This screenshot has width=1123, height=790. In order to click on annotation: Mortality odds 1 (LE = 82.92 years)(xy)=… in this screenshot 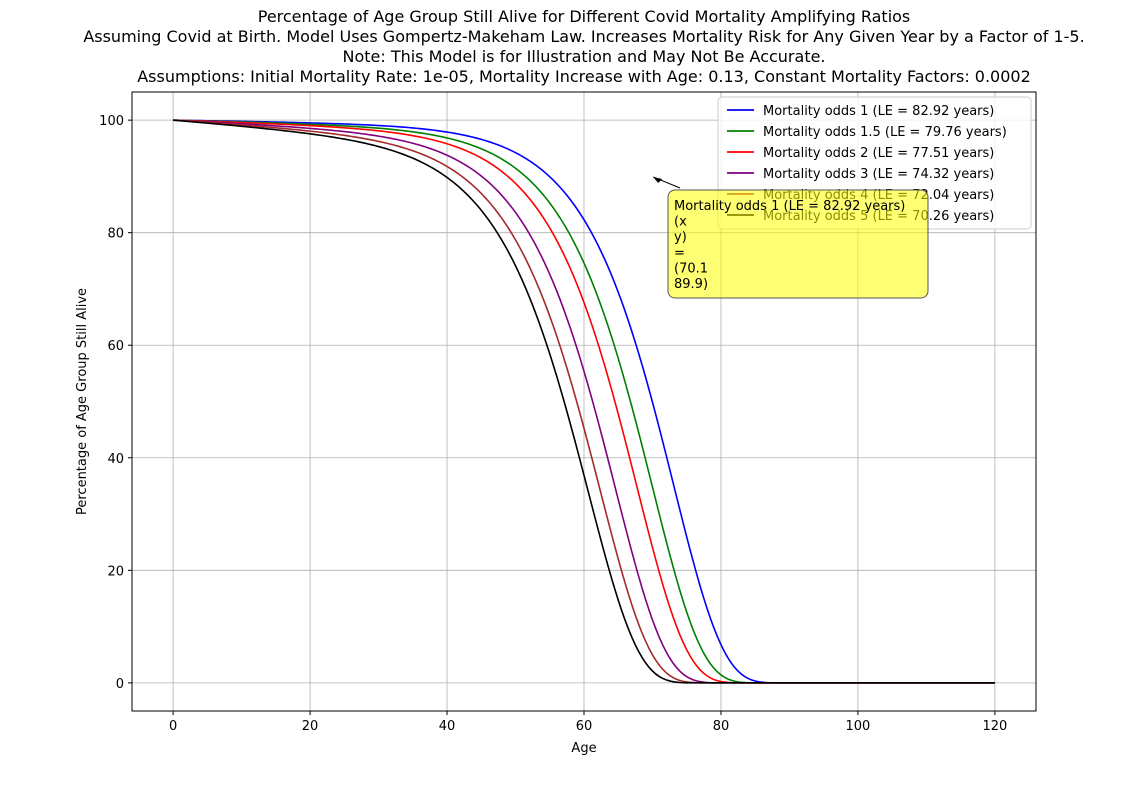, I will do `click(790, 237)`.